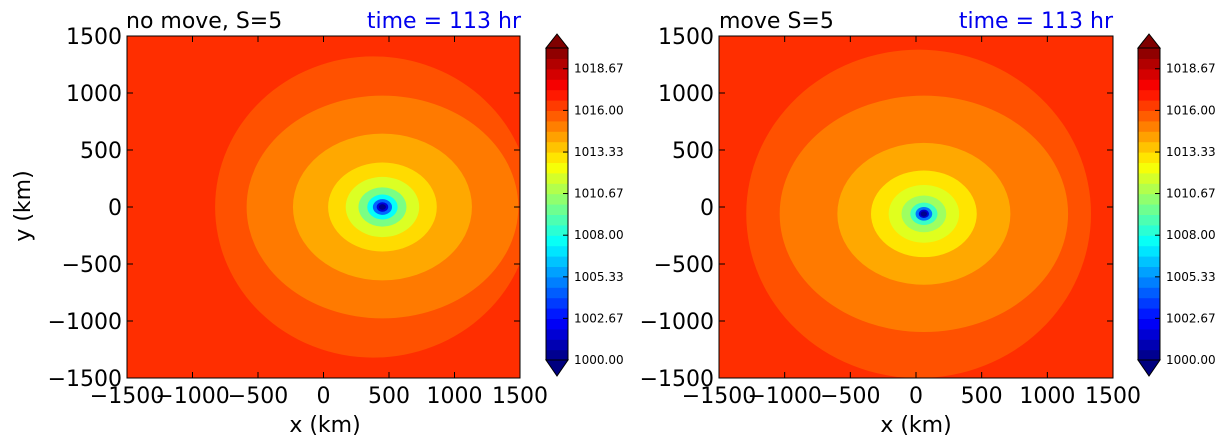 The width and height of the screenshot is (1223, 448). Describe the element at coordinates (693, 151) in the screenshot. I see `y-tick-label: 500` at that location.